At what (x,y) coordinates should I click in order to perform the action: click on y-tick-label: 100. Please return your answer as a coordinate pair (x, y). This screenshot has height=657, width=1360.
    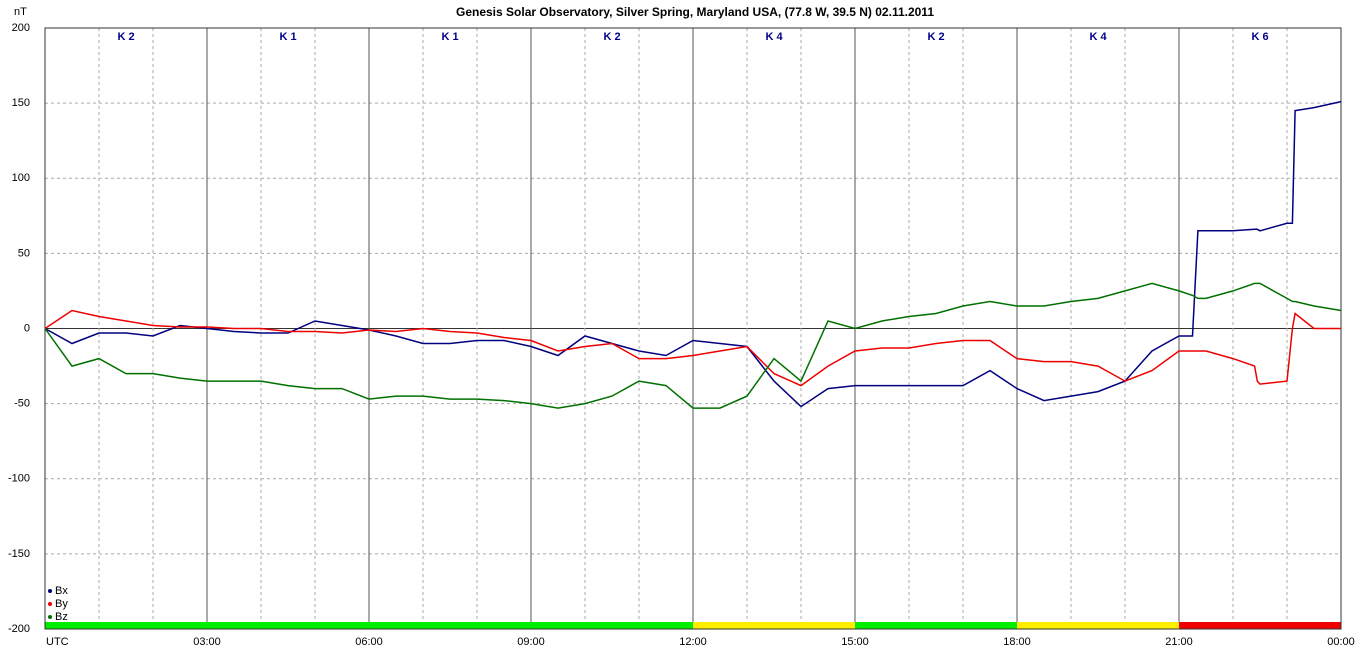
    Looking at the image, I should click on (21, 178).